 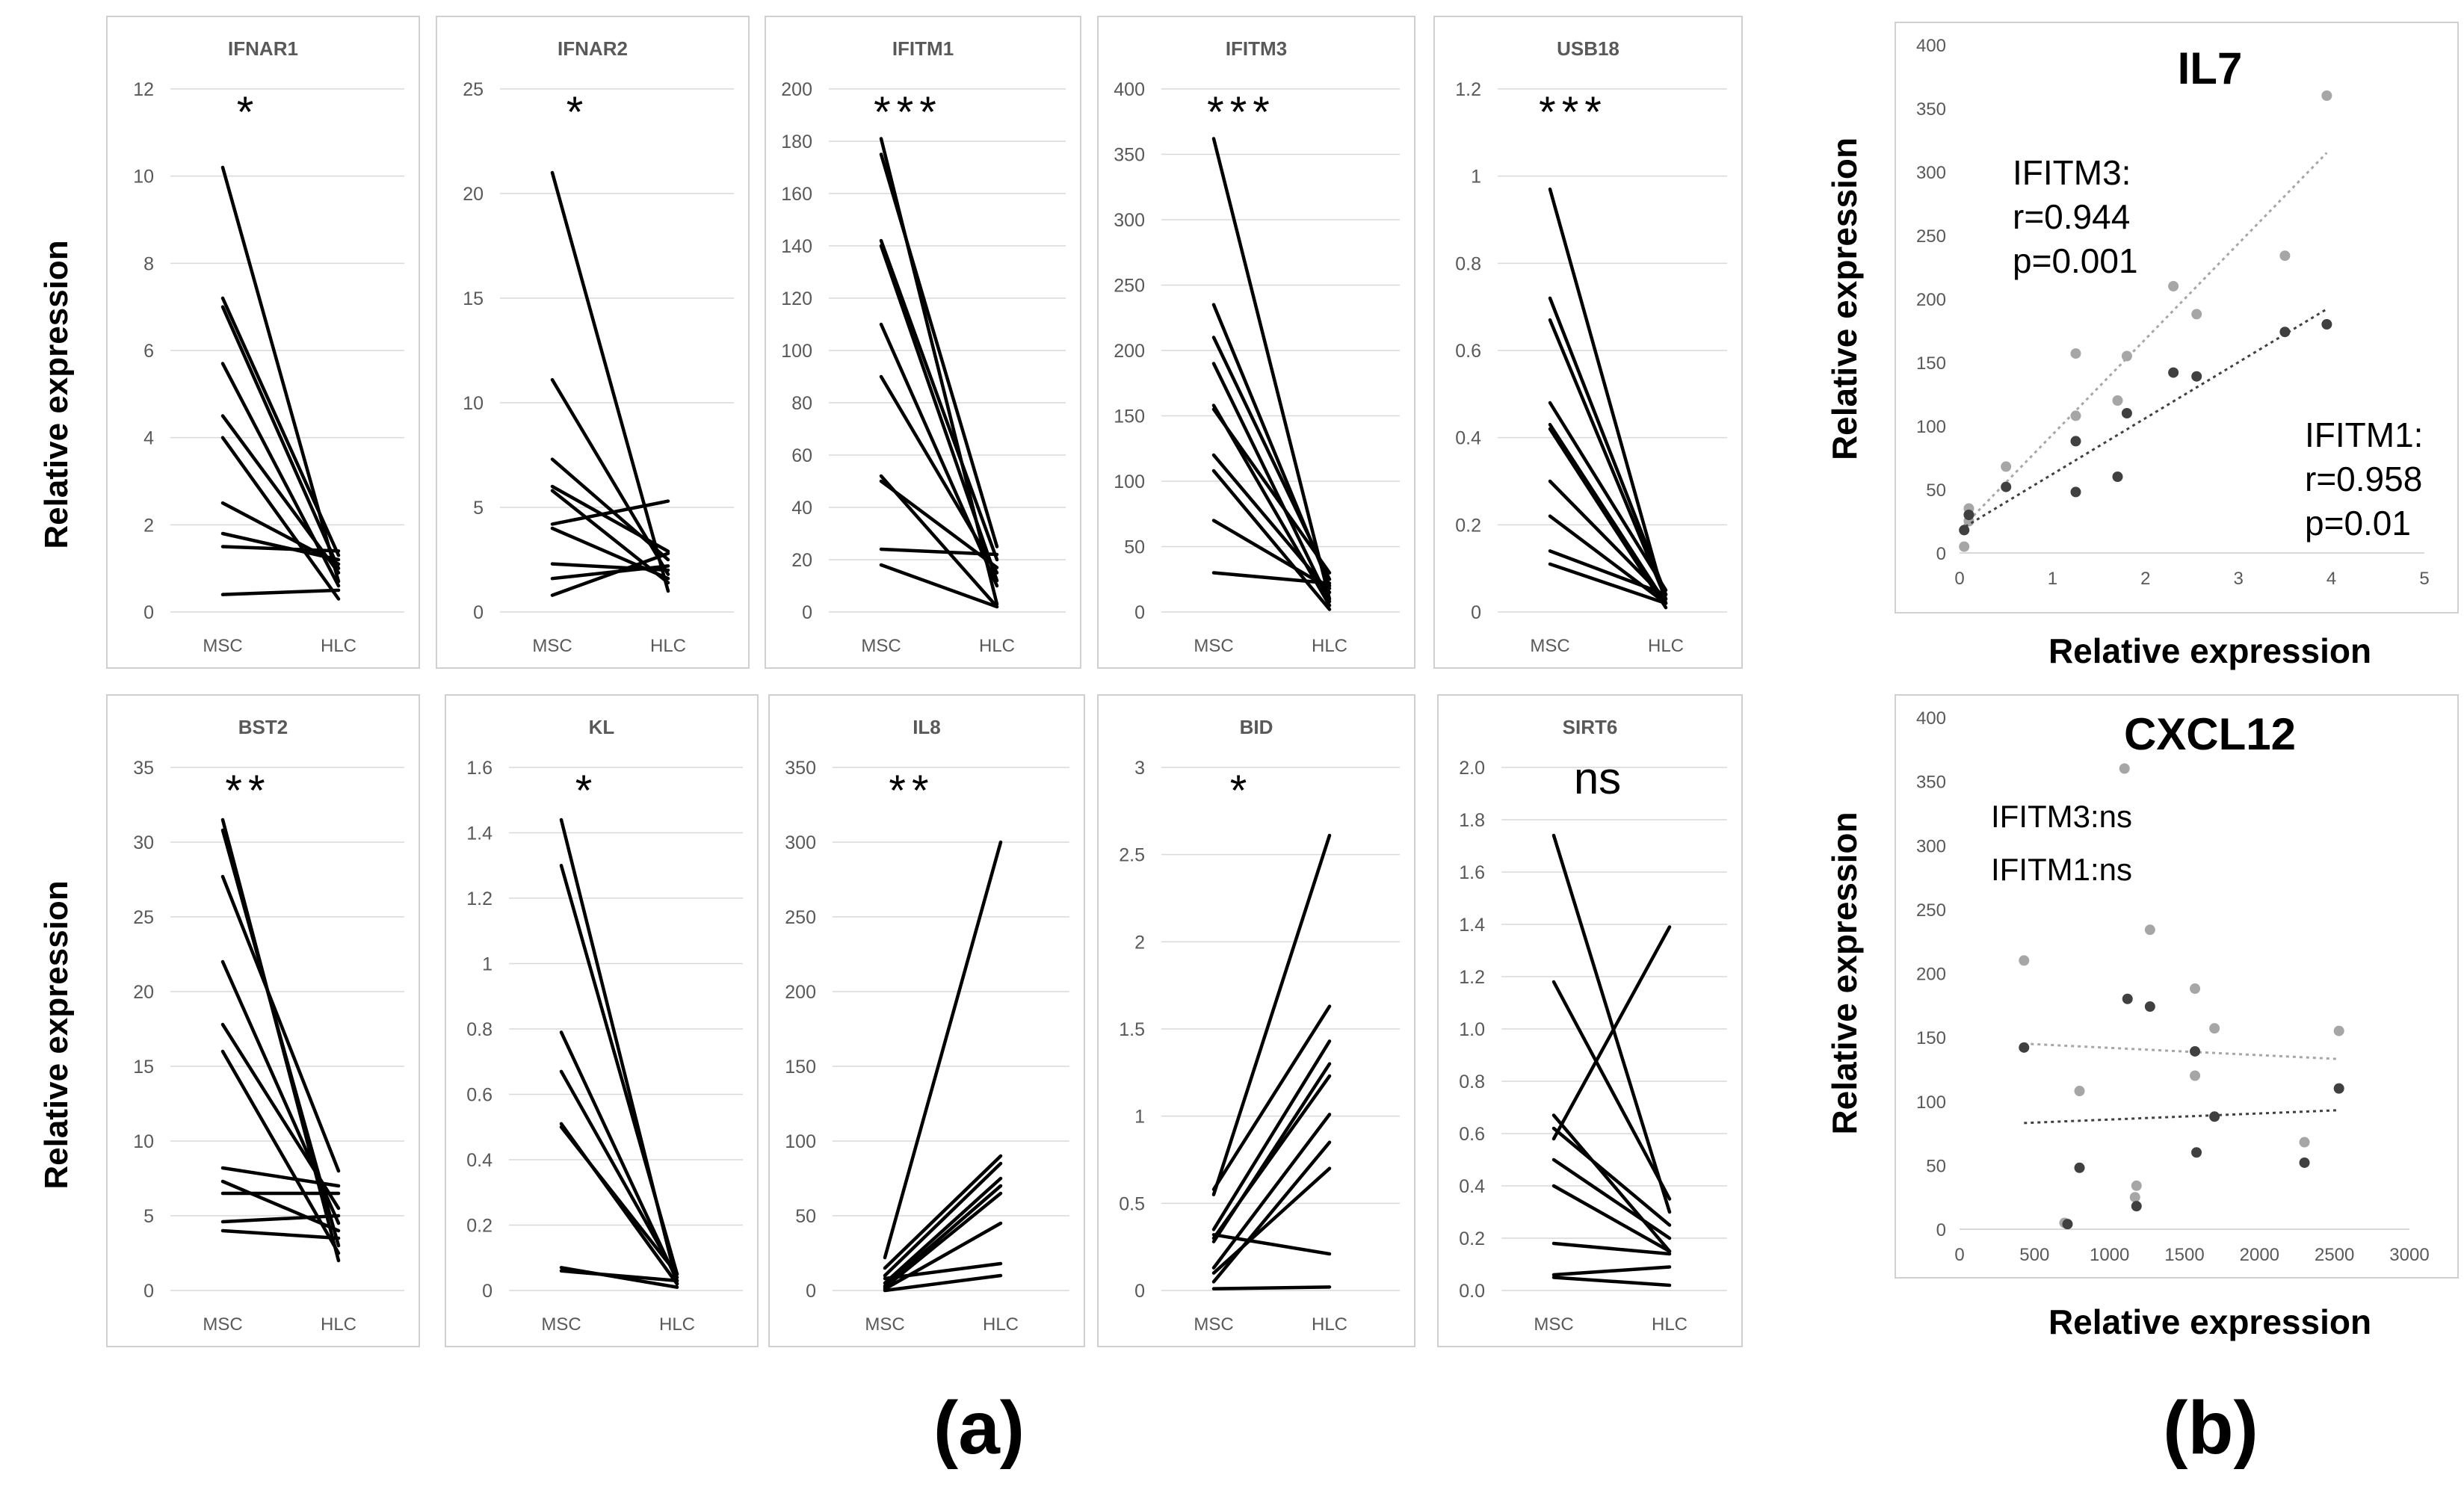 I want to click on chart-kl: KL 0 0.2 0.4 0.6 0.8 1 1.2 1.4 1.6 MSC HLC *, so click(x=602, y=1021).